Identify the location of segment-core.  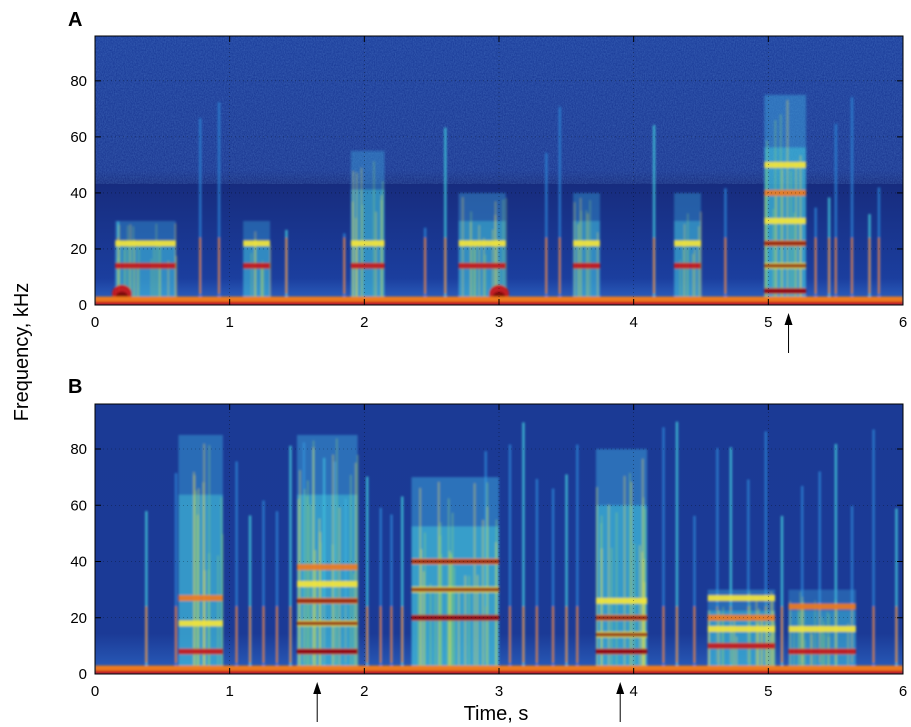
(785, 226).